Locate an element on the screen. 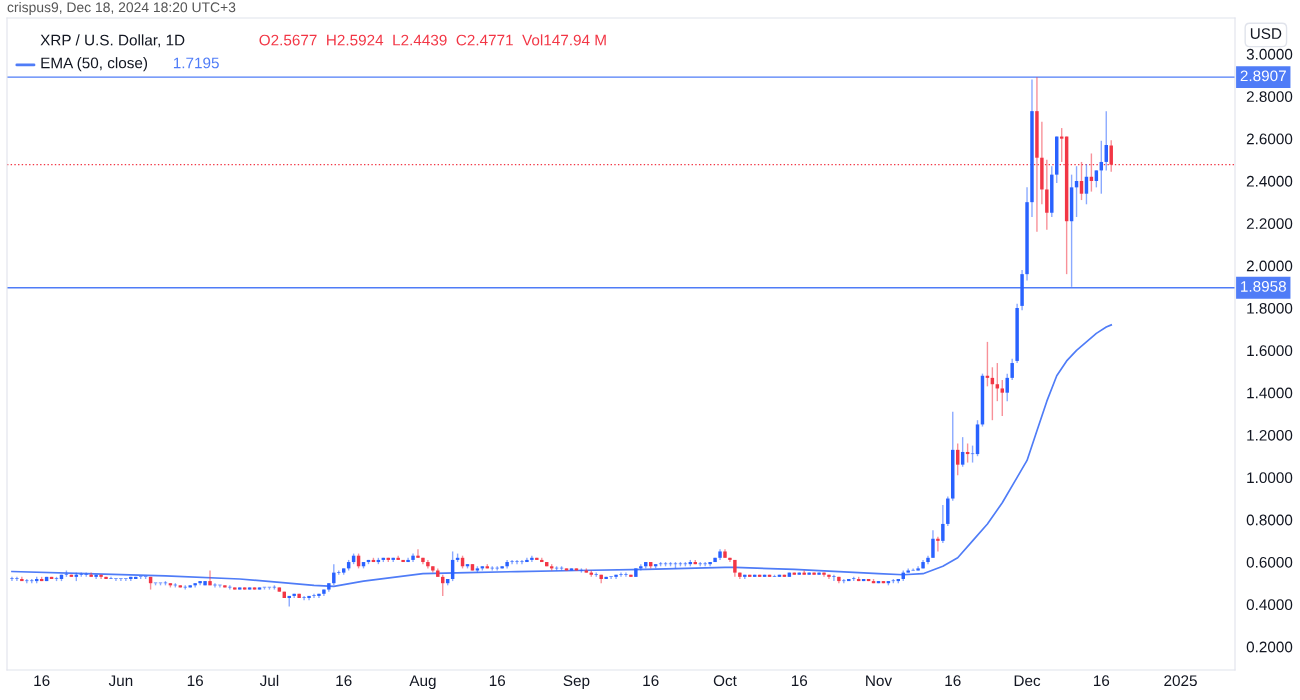 The height and width of the screenshot is (700, 1300). ref-line-label: 1.8958 is located at coordinates (1263, 286).